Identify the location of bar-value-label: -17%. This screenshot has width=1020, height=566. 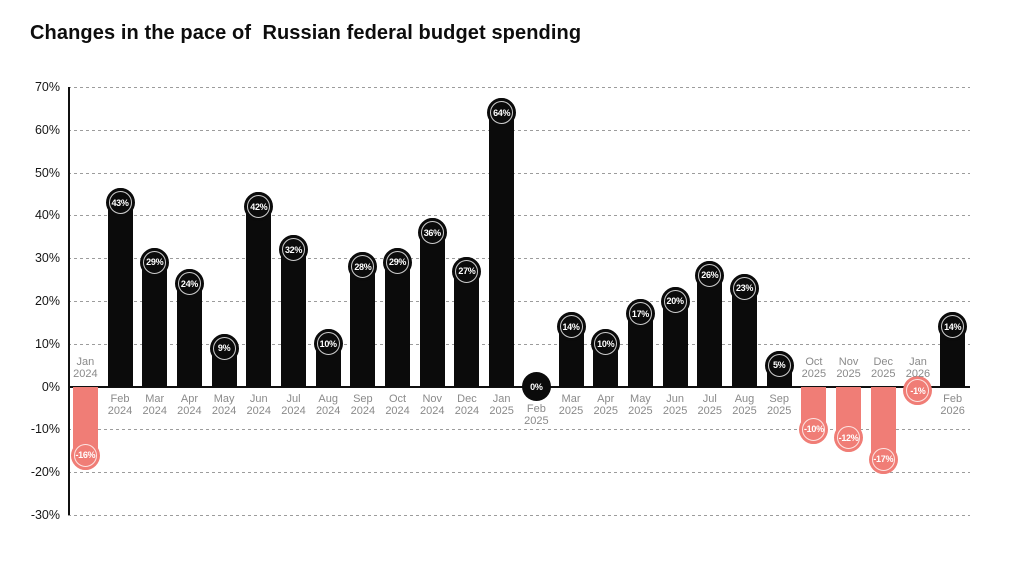
(883, 459).